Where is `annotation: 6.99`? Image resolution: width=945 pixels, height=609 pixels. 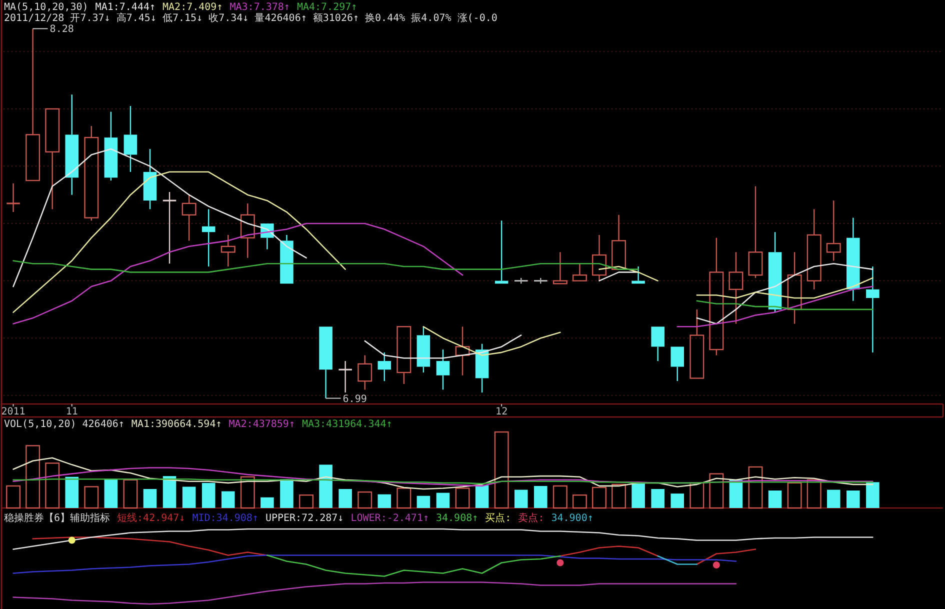 annotation: 6.99 is located at coordinates (354, 399).